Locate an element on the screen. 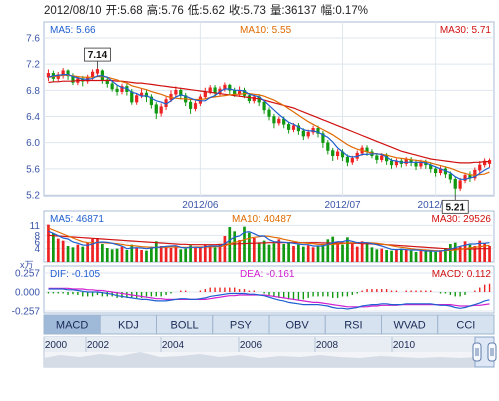  tab-kdj: KDJ is located at coordinates (128, 324).